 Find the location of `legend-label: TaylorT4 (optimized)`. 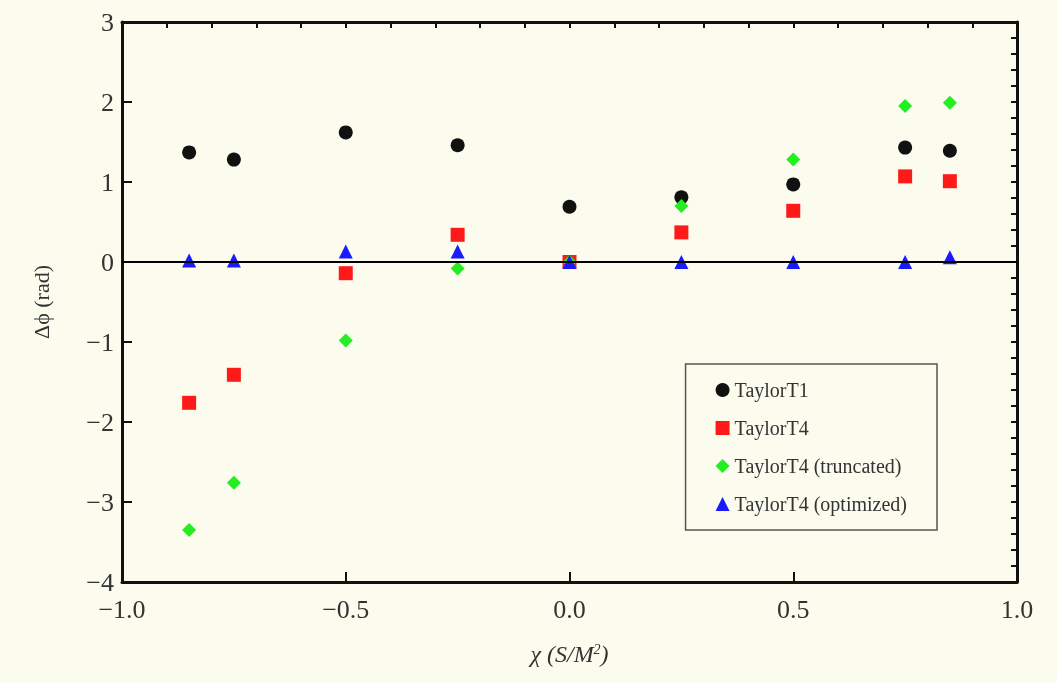

legend-label: TaylorT4 (optimized) is located at coordinates (821, 504).